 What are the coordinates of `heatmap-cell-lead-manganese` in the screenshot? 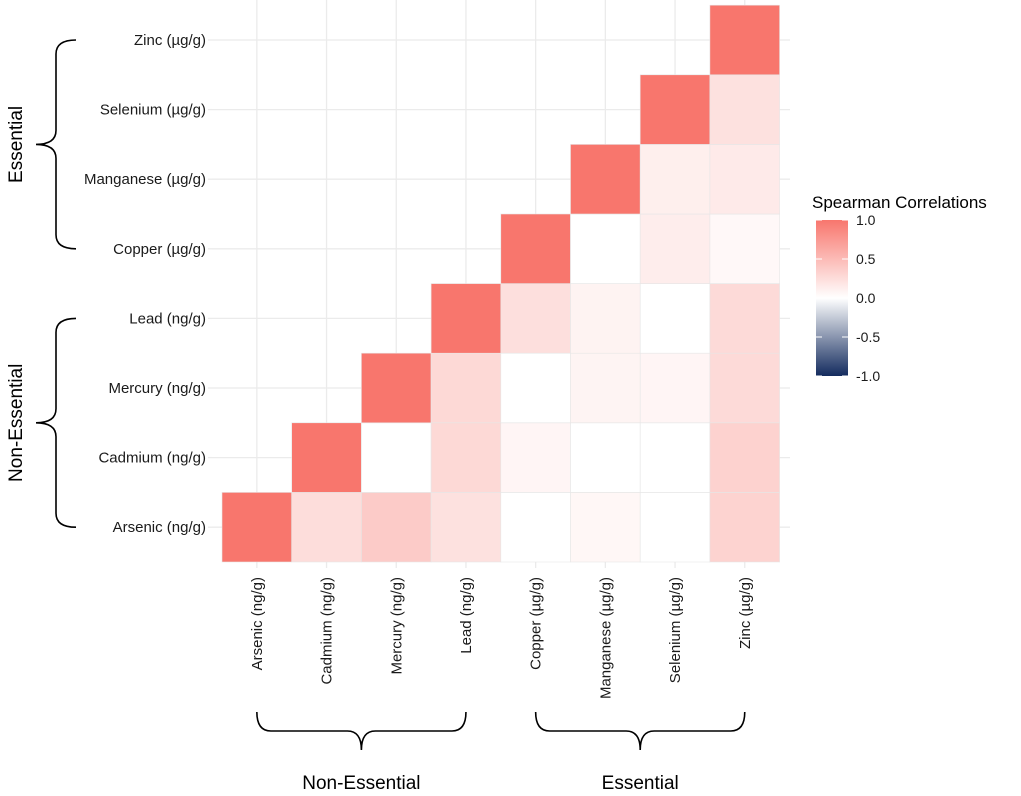 It's located at (605, 318).